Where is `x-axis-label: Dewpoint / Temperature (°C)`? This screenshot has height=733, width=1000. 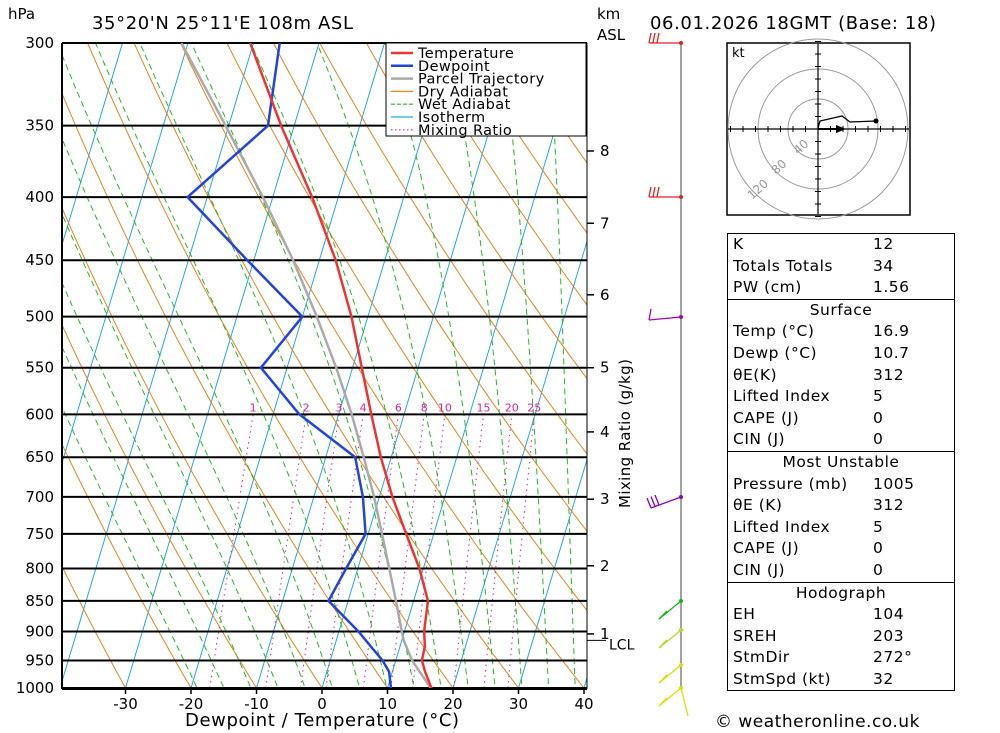
x-axis-label: Dewpoint / Temperature (°C) is located at coordinates (322, 720).